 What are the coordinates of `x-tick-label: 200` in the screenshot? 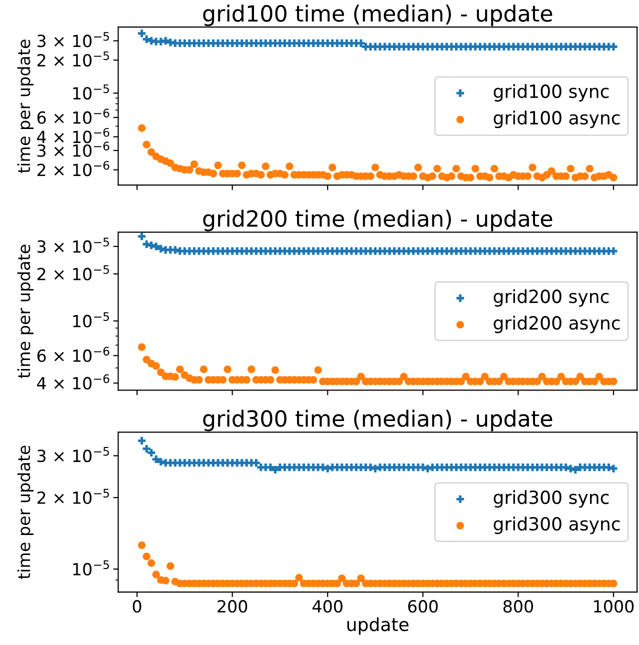 It's located at (233, 606).